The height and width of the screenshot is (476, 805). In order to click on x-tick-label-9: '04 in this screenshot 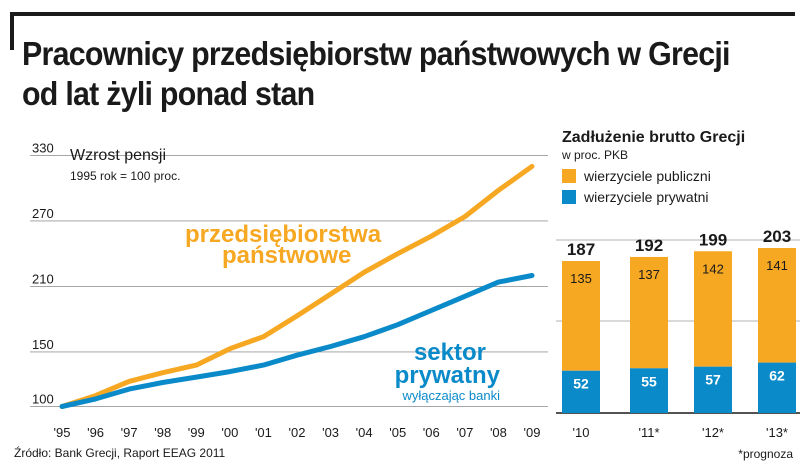, I will do `click(364, 432)`.